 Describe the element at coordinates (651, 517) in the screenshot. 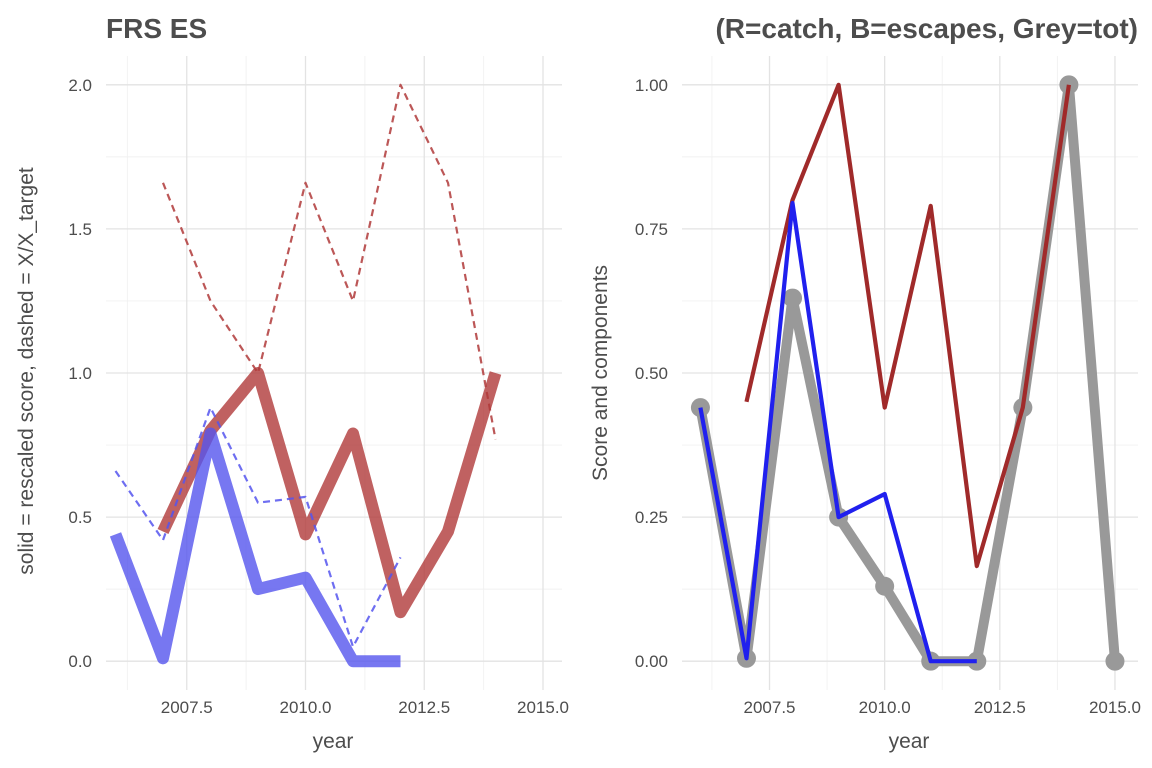

I see `y-tick-label: 0.25` at that location.